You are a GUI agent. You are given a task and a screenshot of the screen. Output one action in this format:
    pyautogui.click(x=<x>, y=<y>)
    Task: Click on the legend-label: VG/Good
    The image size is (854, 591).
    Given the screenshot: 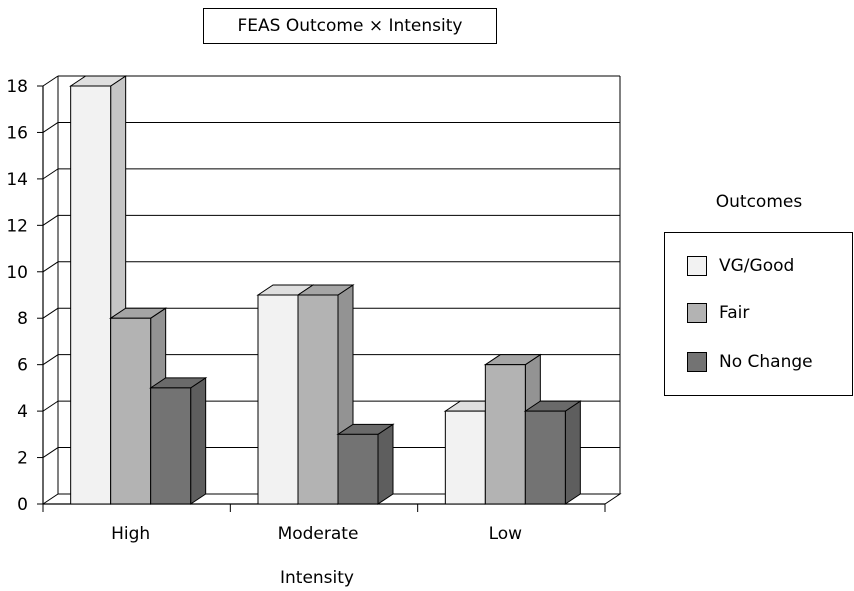 What is the action you would take?
    pyautogui.click(x=757, y=266)
    